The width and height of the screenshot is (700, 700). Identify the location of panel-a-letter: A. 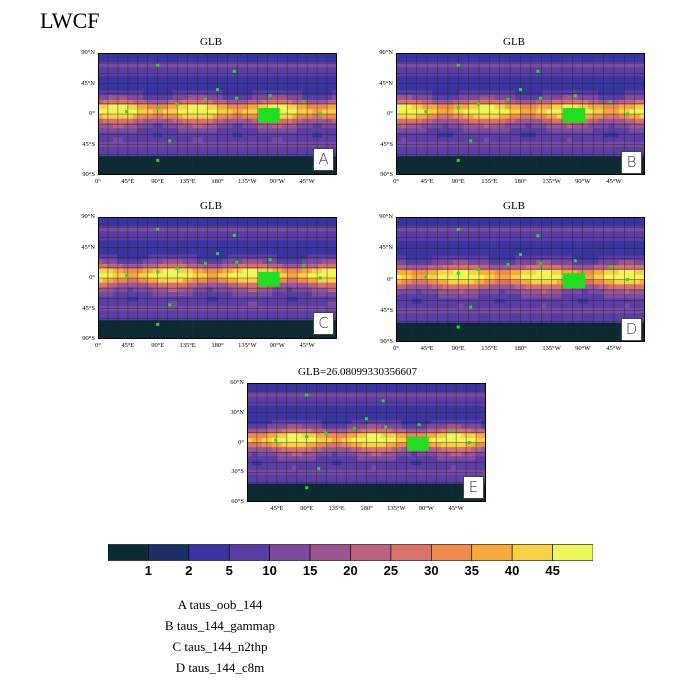
(323, 159).